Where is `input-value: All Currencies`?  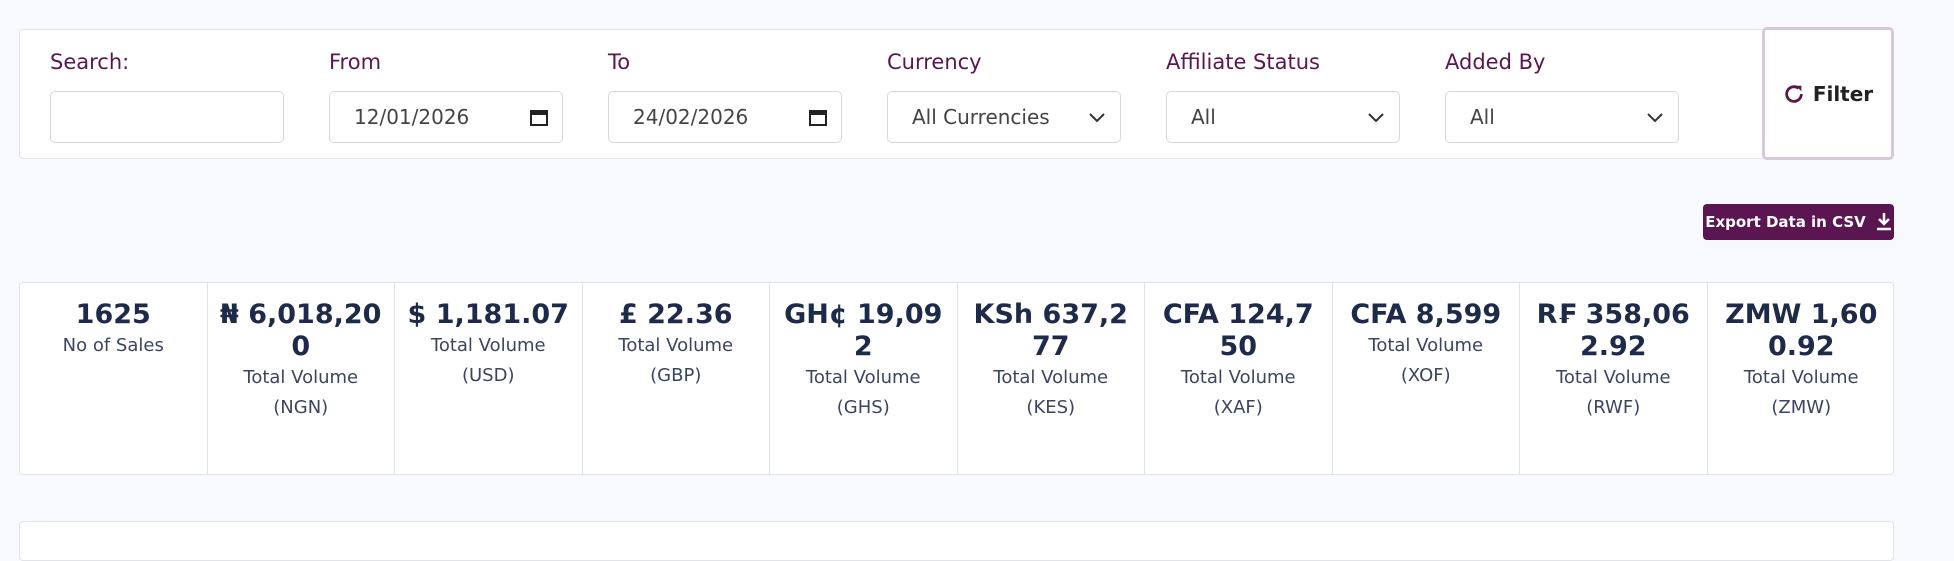
input-value: All Currencies is located at coordinates (981, 117).